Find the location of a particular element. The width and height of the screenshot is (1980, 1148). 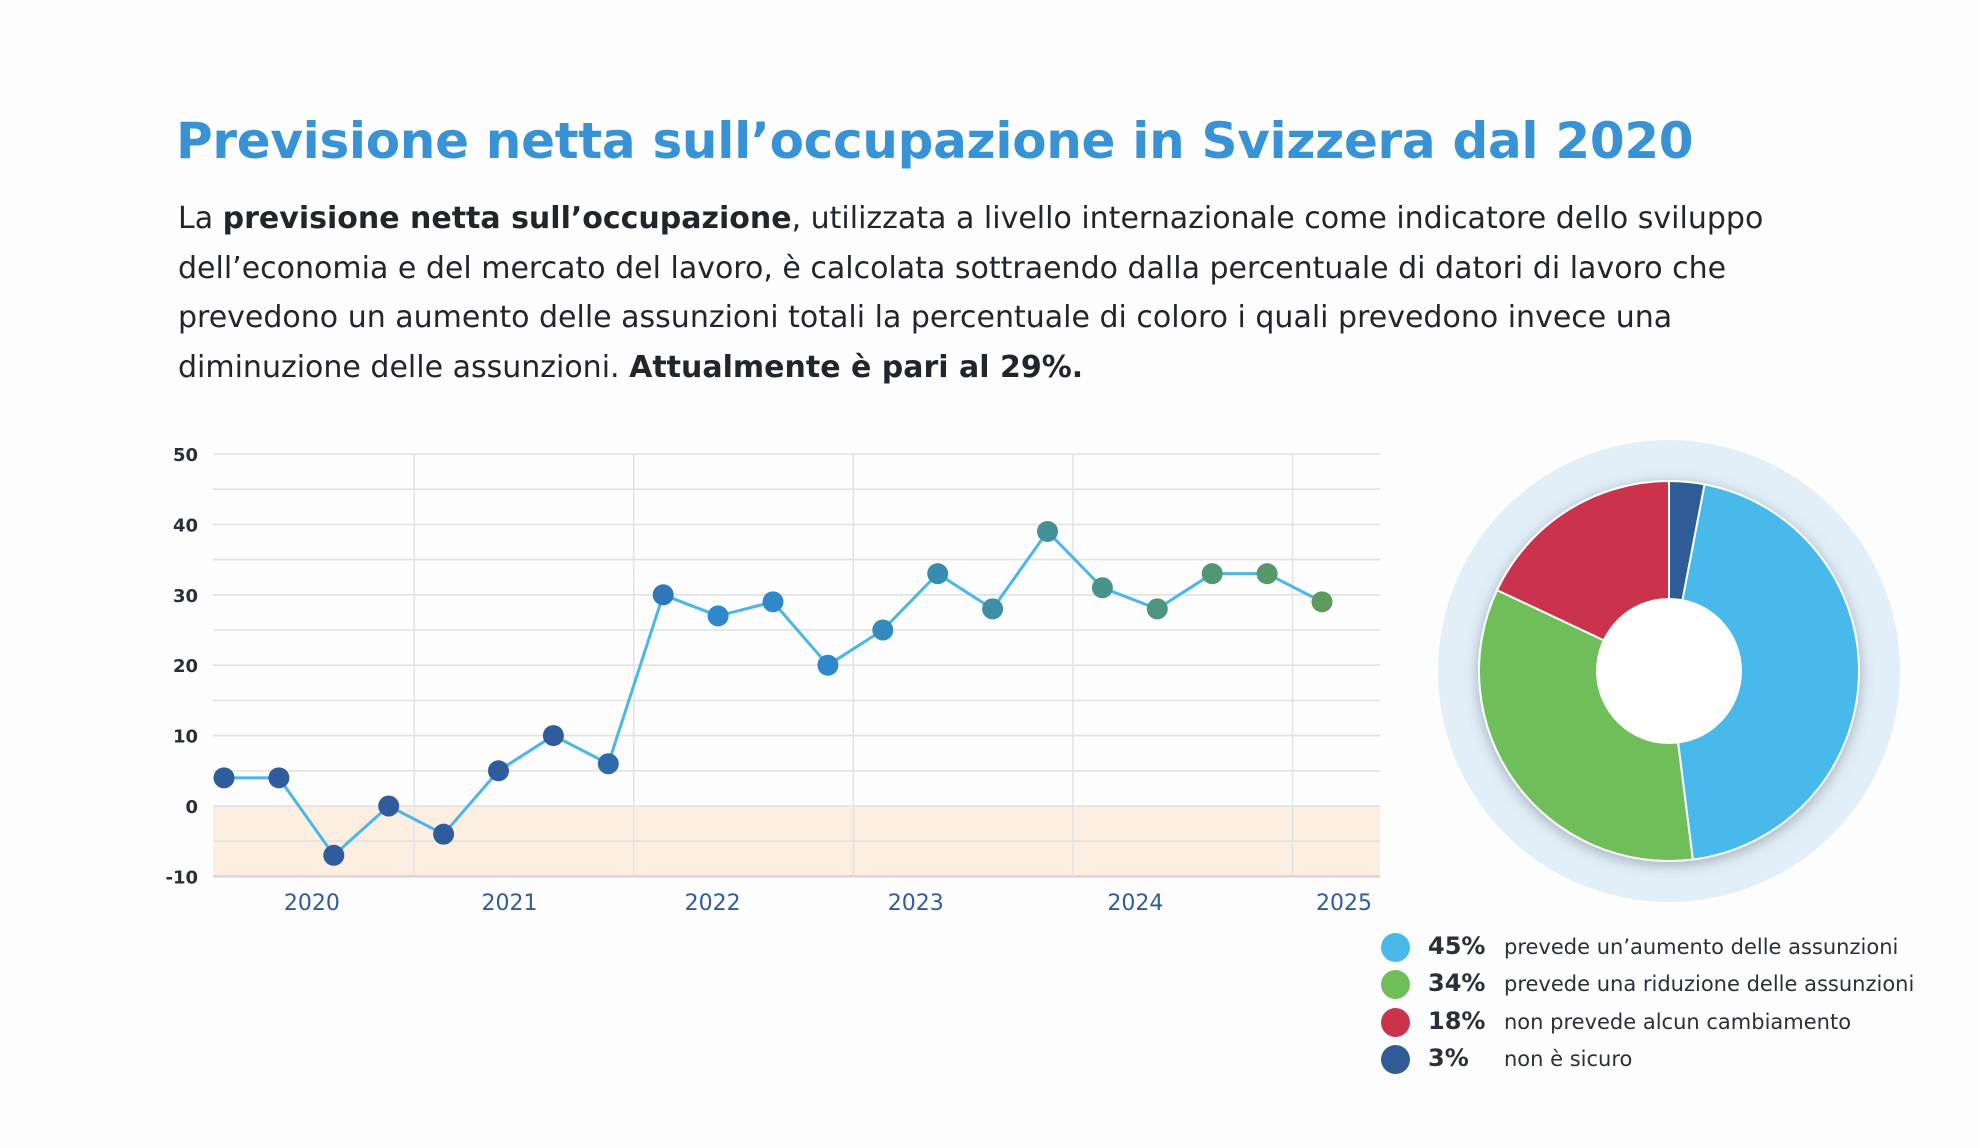

x-axis-tick-labels: 2020 2021 2022 2023 2024 2025 is located at coordinates (828, 903).